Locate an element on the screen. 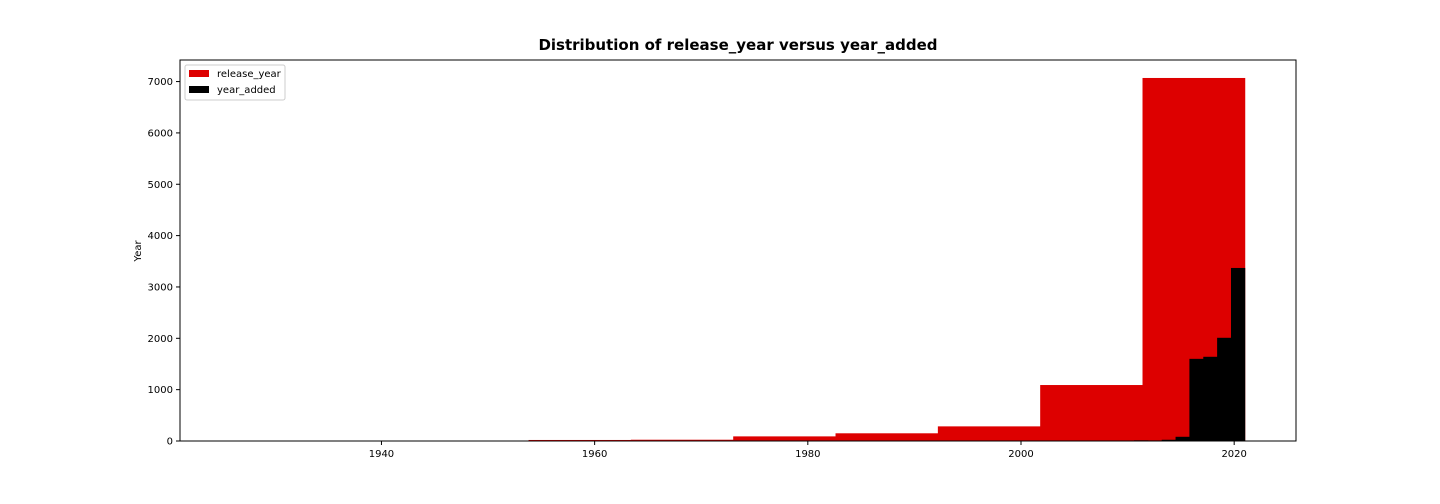 Image resolution: width=1440 pixels, height=504 pixels. legend-swatch-release_year is located at coordinates (199, 73).